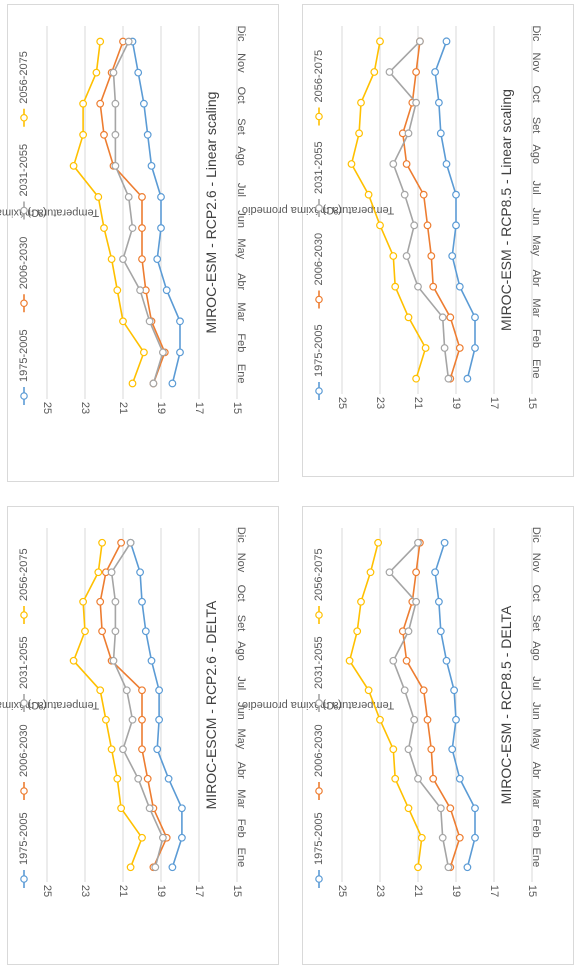 This screenshot has height=976, width=578. What do you see at coordinates (156, 212) in the screenshot?
I see `series-1975-2005` at bounding box center [156, 212].